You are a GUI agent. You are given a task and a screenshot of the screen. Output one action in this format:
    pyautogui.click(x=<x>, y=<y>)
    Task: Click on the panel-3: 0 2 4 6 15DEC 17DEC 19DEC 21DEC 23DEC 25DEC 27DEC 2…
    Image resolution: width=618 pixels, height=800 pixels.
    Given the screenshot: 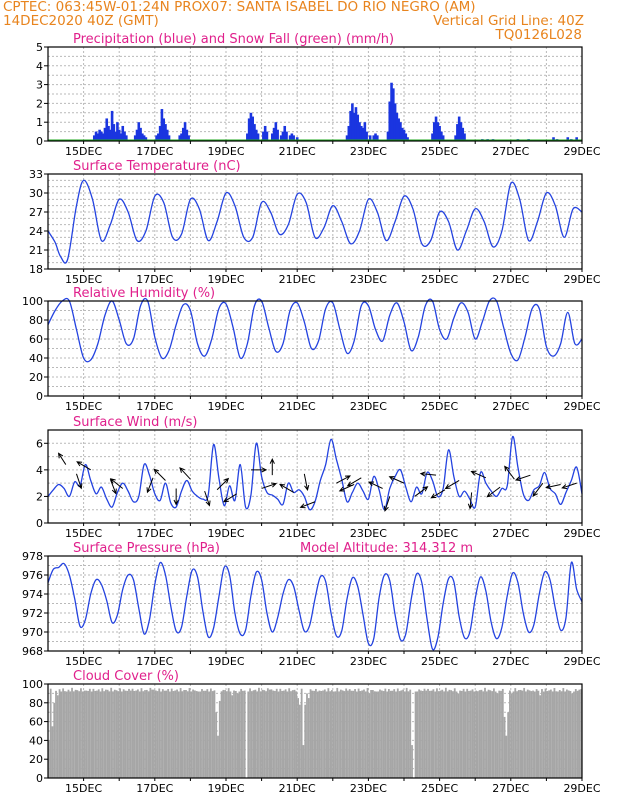 What is the action you would take?
    pyautogui.click(x=318, y=477)
    